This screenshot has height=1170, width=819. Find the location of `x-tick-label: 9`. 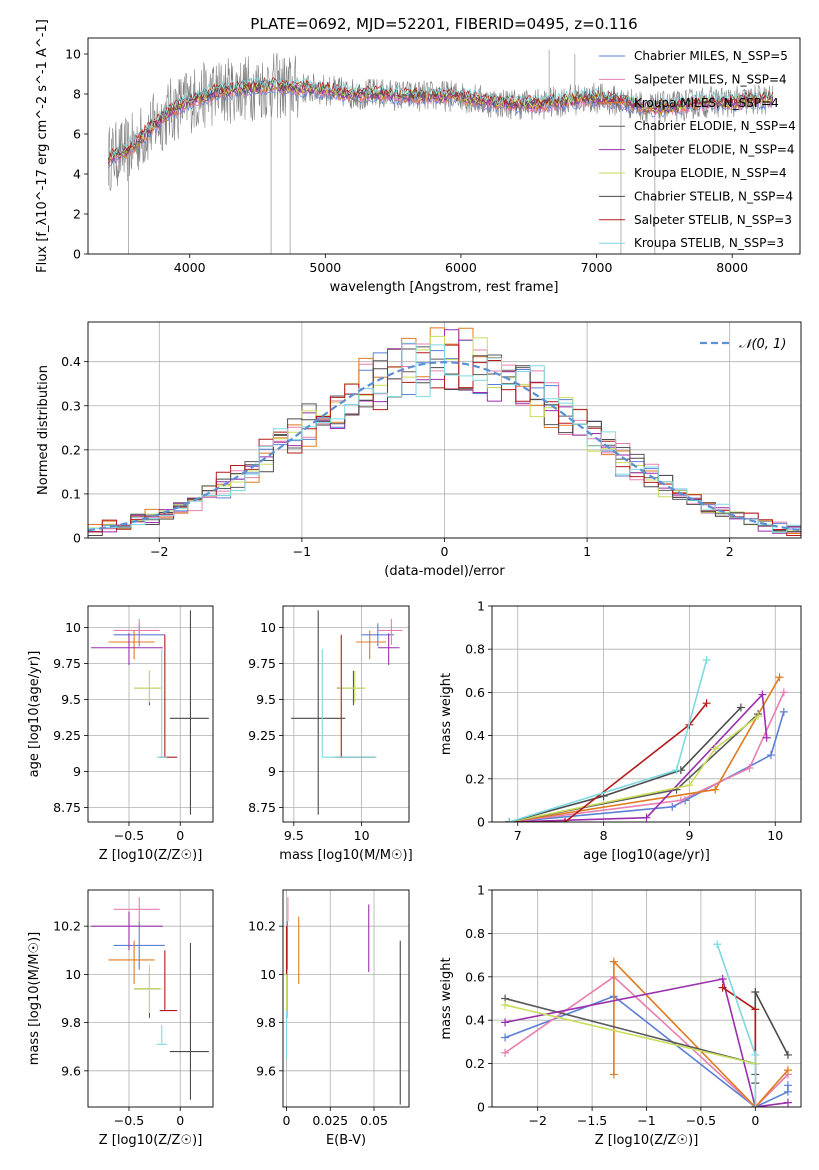

x-tick-label: 9 is located at coordinates (689, 835).